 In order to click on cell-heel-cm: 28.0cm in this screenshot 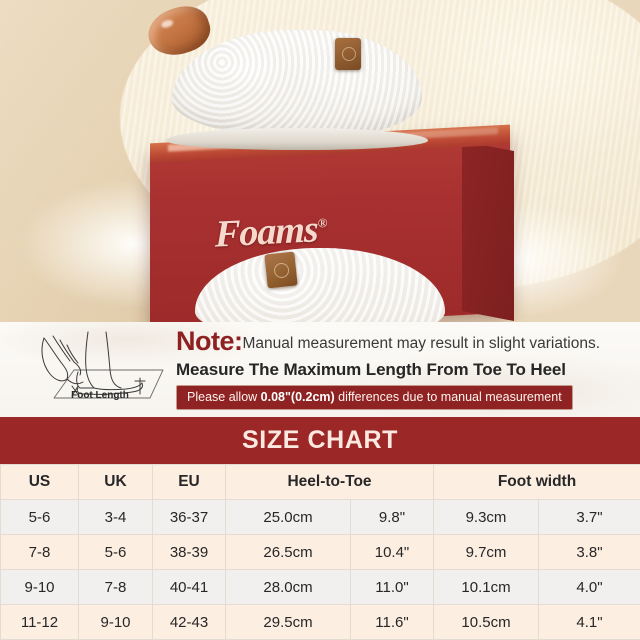, I will do `click(288, 587)`.